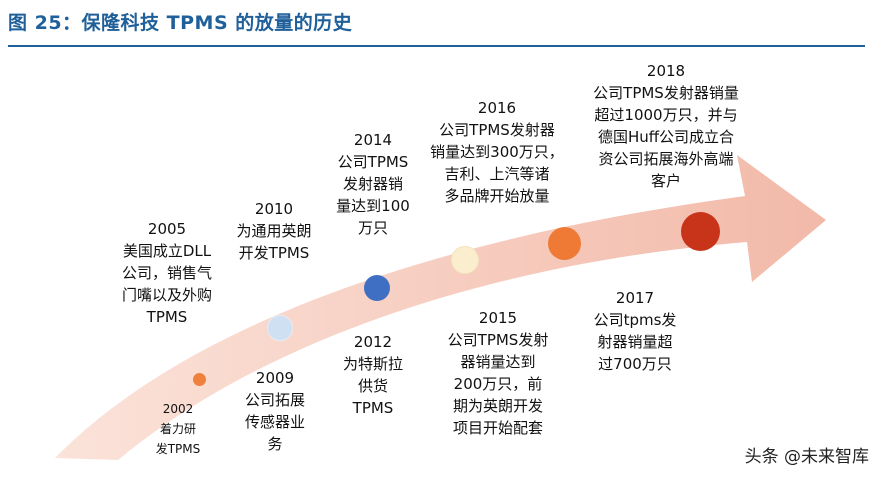  Describe the element at coordinates (199, 379) in the screenshot. I see `milestone-dot-2002` at that location.